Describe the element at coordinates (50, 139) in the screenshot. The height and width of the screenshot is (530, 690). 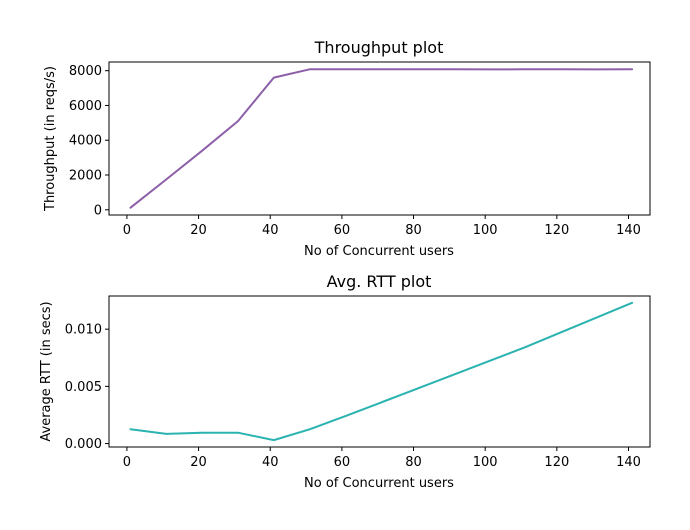
I see `throughput-ylabel: Throughput (in reqs/s)` at that location.